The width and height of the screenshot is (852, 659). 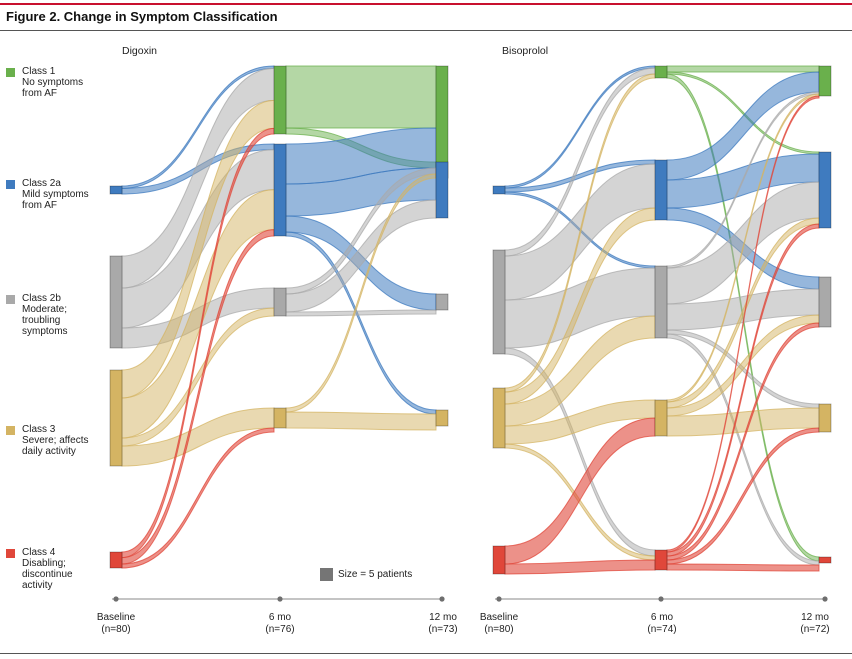 I want to click on legend-swatch-class4, so click(x=10, y=553).